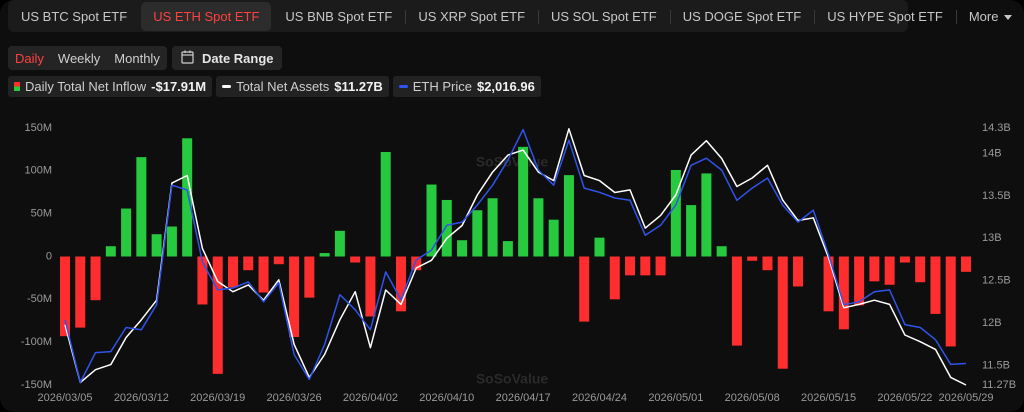 Image resolution: width=1024 pixels, height=412 pixels. What do you see at coordinates (996, 128) in the screenshot?
I see `y2-tick-label: 14.3B` at bounding box center [996, 128].